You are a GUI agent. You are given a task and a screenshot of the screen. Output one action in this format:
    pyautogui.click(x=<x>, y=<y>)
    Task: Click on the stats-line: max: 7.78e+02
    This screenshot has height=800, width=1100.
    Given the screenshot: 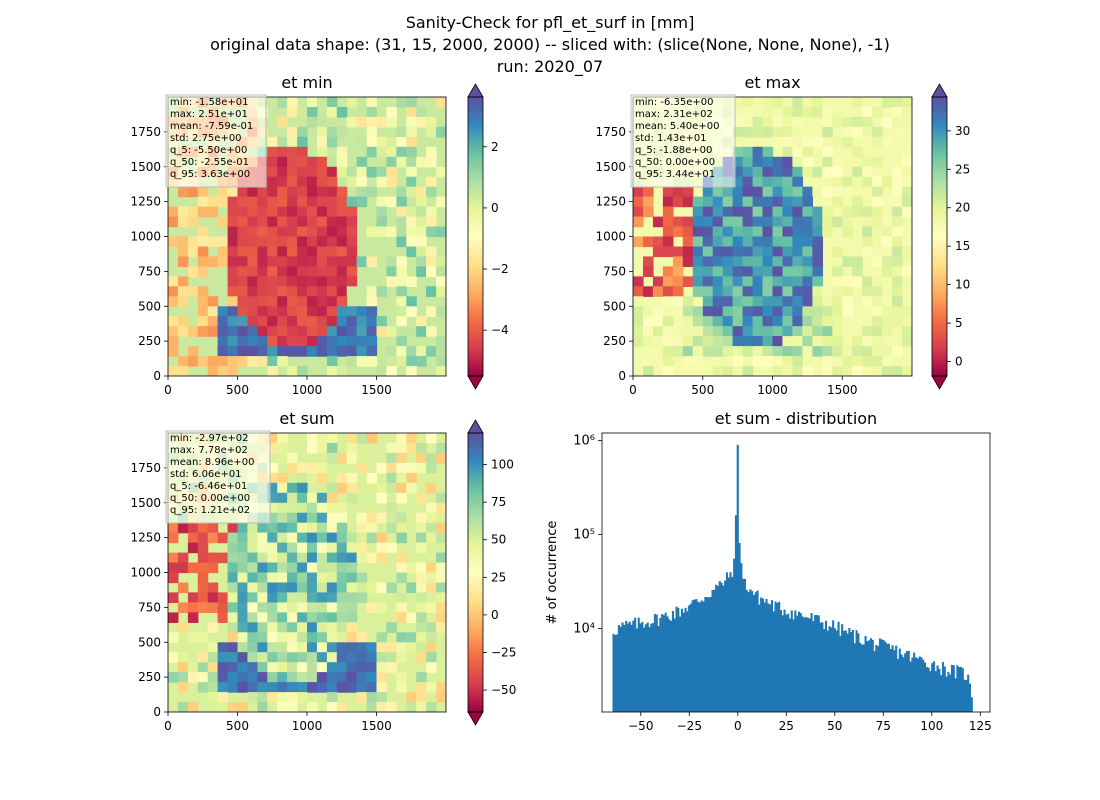 What is the action you would take?
    pyautogui.click(x=209, y=450)
    